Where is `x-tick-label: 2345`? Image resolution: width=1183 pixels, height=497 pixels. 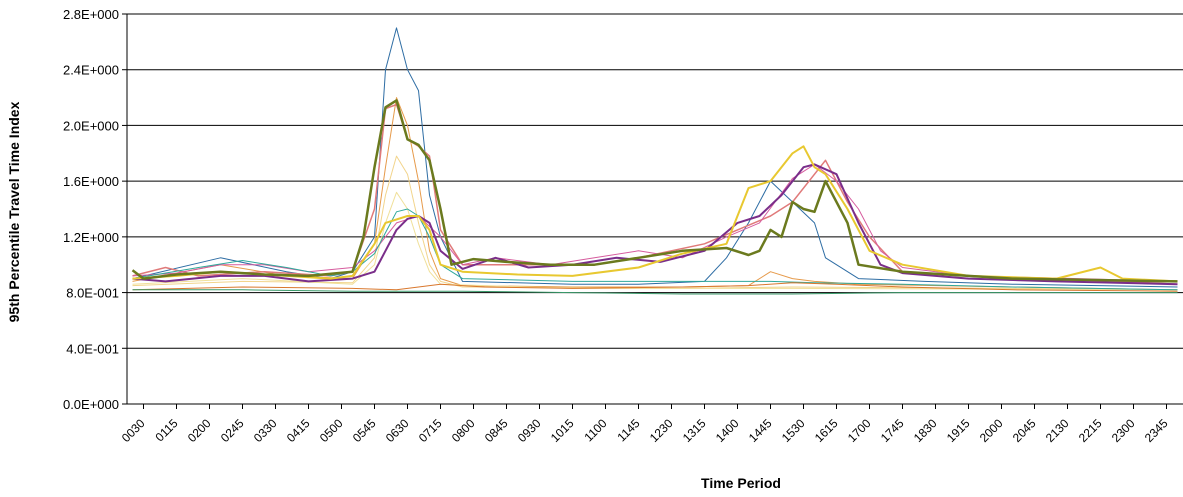
x-tick-label: 2345 is located at coordinates (1156, 430).